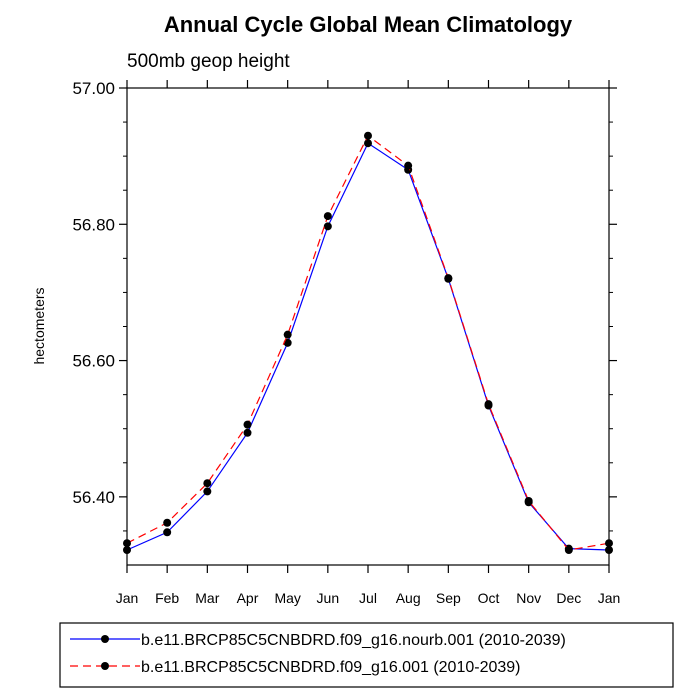 The height and width of the screenshot is (700, 700). Describe the element at coordinates (287, 598) in the screenshot. I see `x-tick-label: May` at that location.